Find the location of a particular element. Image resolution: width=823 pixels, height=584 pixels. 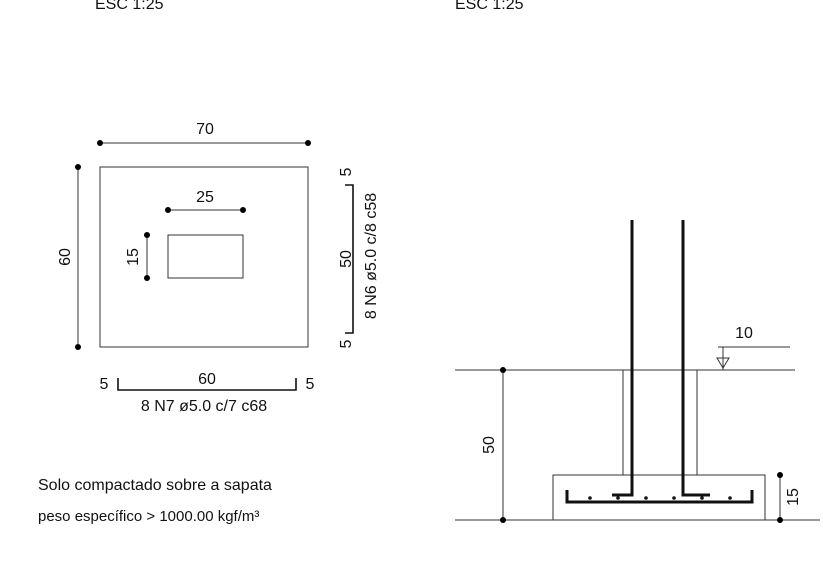

rebar-label: 8 N7 ø5.0 c/7 c68 is located at coordinates (204, 406).